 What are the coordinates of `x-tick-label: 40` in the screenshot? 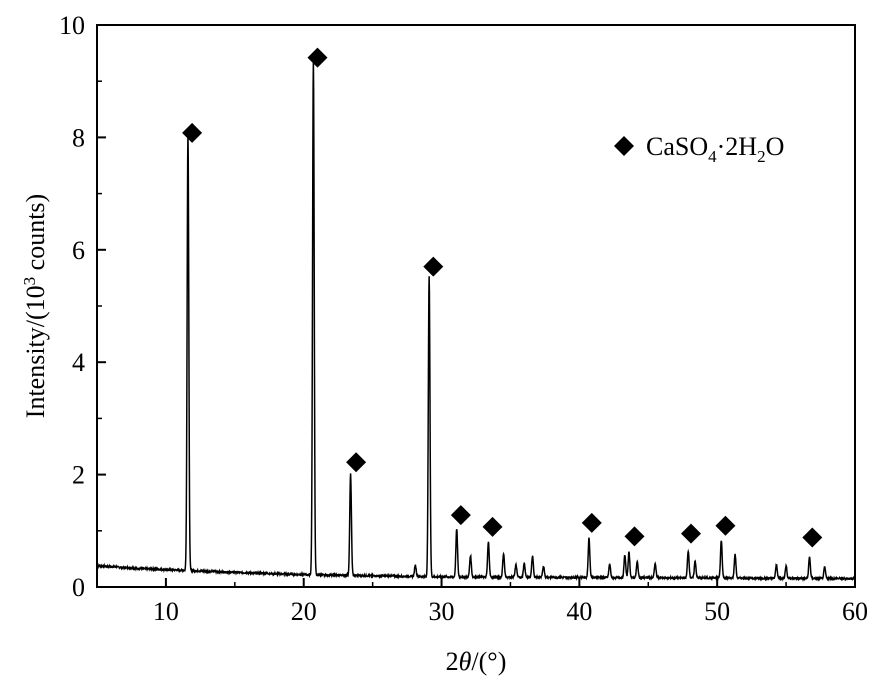 It's located at (579, 611).